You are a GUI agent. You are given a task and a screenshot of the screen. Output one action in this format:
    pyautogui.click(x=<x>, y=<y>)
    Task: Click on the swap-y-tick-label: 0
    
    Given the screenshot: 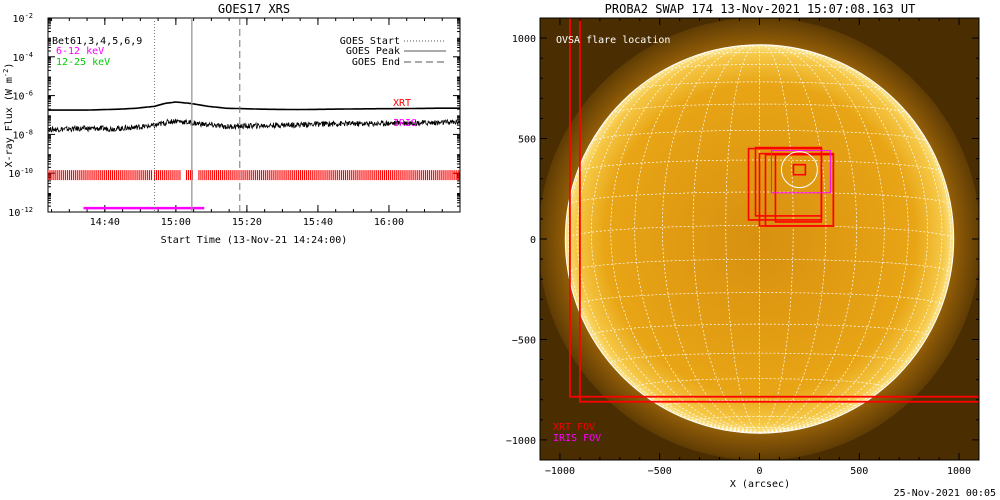 What is the action you would take?
    pyautogui.click(x=533, y=240)
    